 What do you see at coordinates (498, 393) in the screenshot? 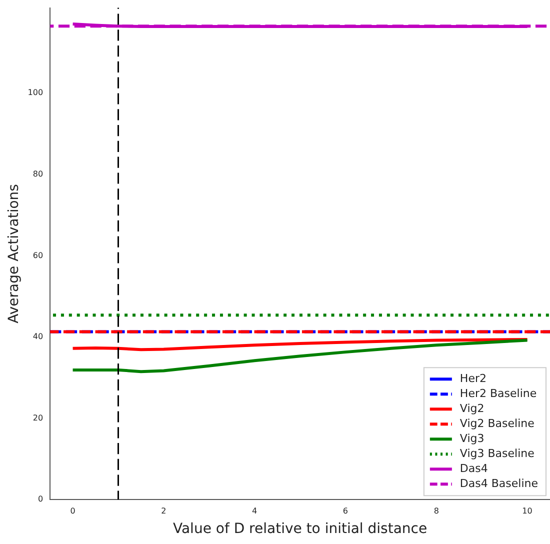
I see `legend-label: Her2 Baseline` at bounding box center [498, 393].